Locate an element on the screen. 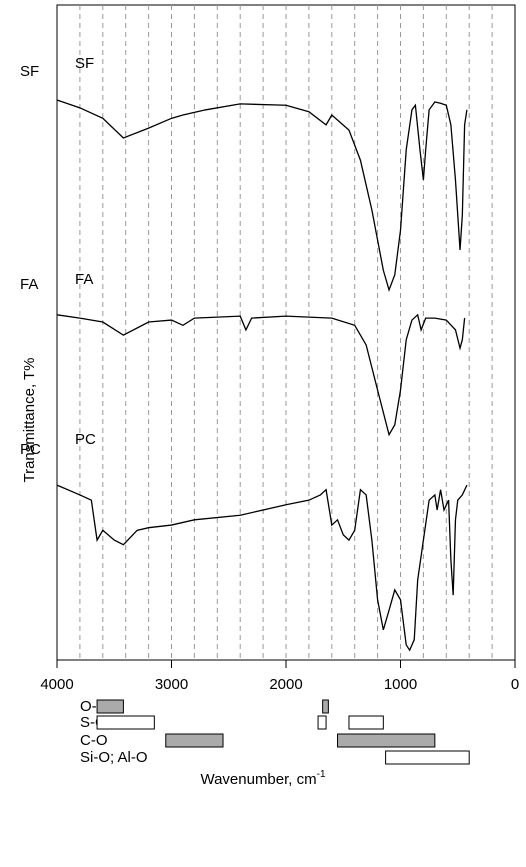 Image resolution: width=526 pixels, height=867 pixels. x-axis-label: Wavenumber, cm-1 is located at coordinates (262, 778).